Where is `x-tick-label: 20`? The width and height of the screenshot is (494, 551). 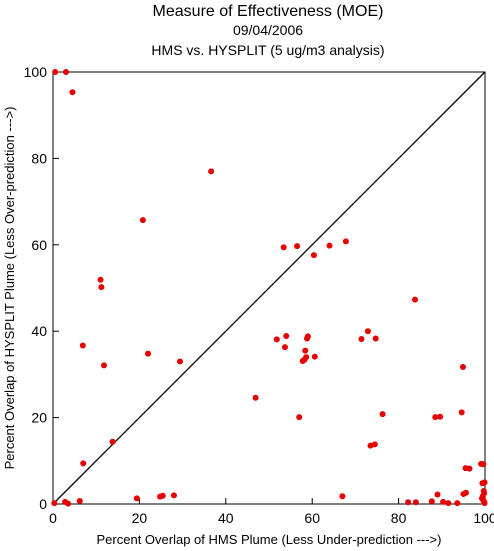 x-tick-label: 20 is located at coordinates (140, 518).